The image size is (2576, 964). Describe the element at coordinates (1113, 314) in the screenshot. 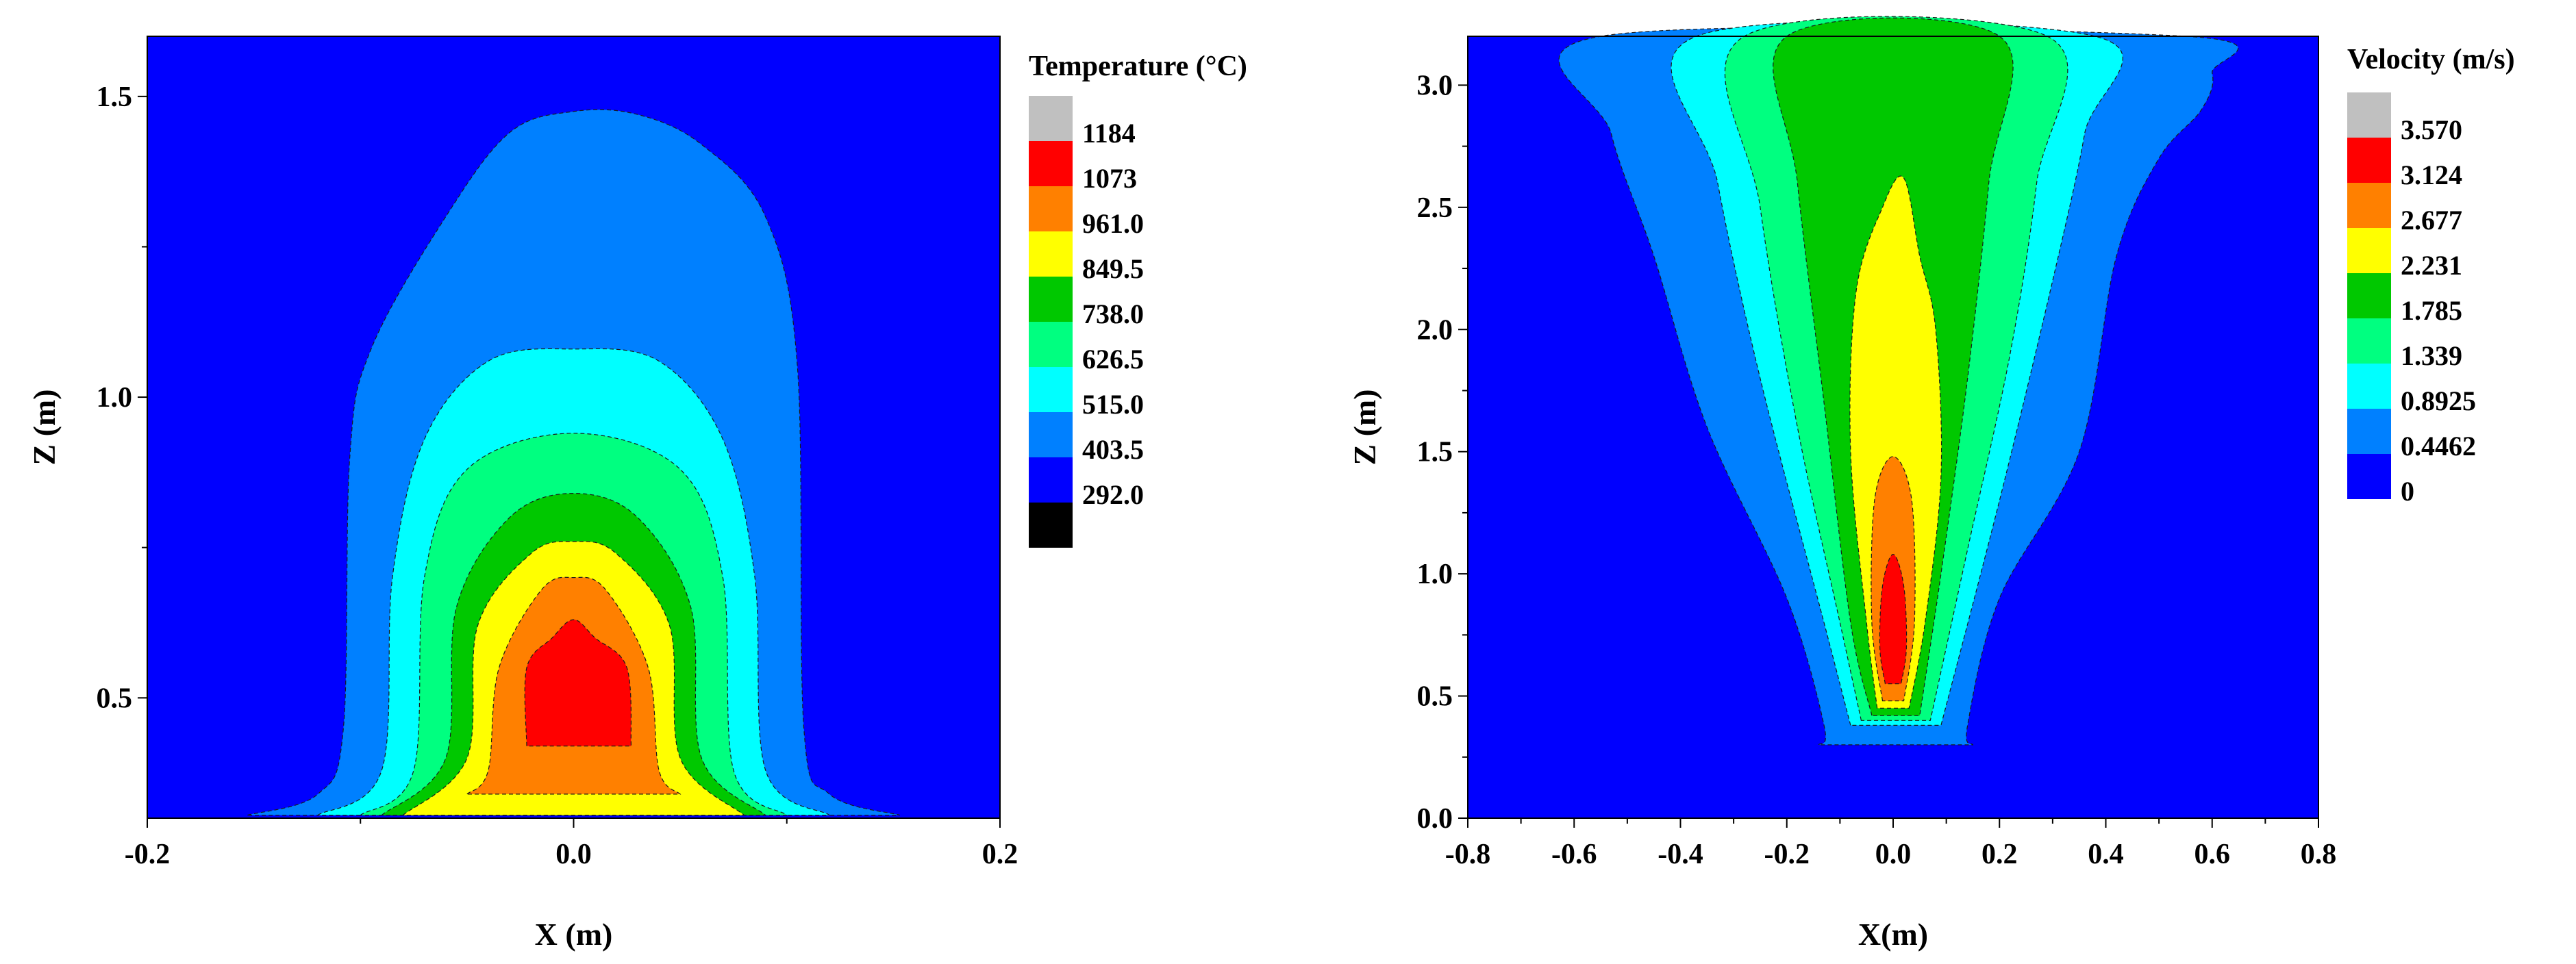

I see `temperature-legend-label: 738.0` at that location.